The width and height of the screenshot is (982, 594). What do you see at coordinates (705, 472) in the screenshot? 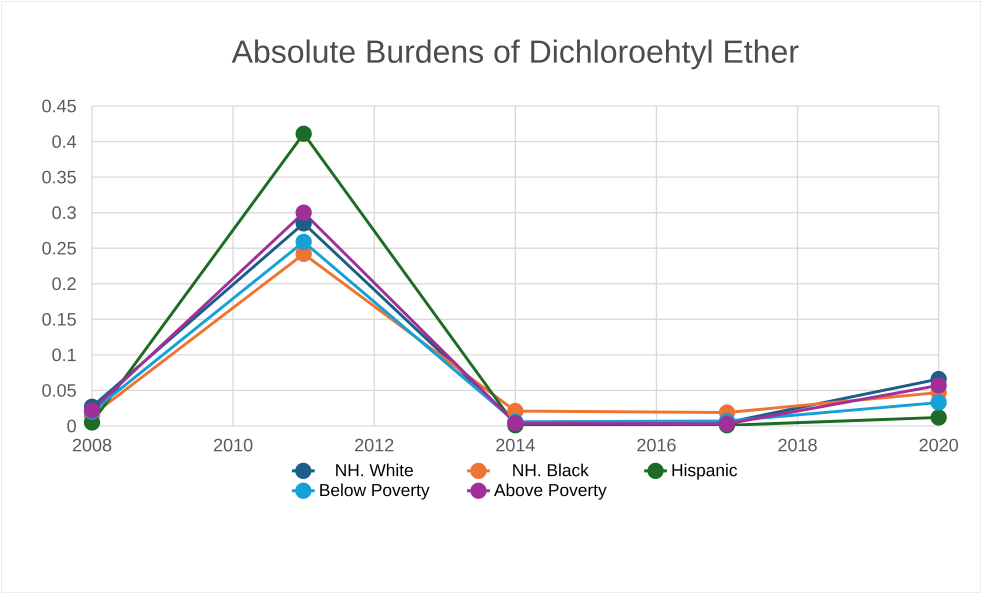
I see `legend-label: Hispanic` at bounding box center [705, 472].